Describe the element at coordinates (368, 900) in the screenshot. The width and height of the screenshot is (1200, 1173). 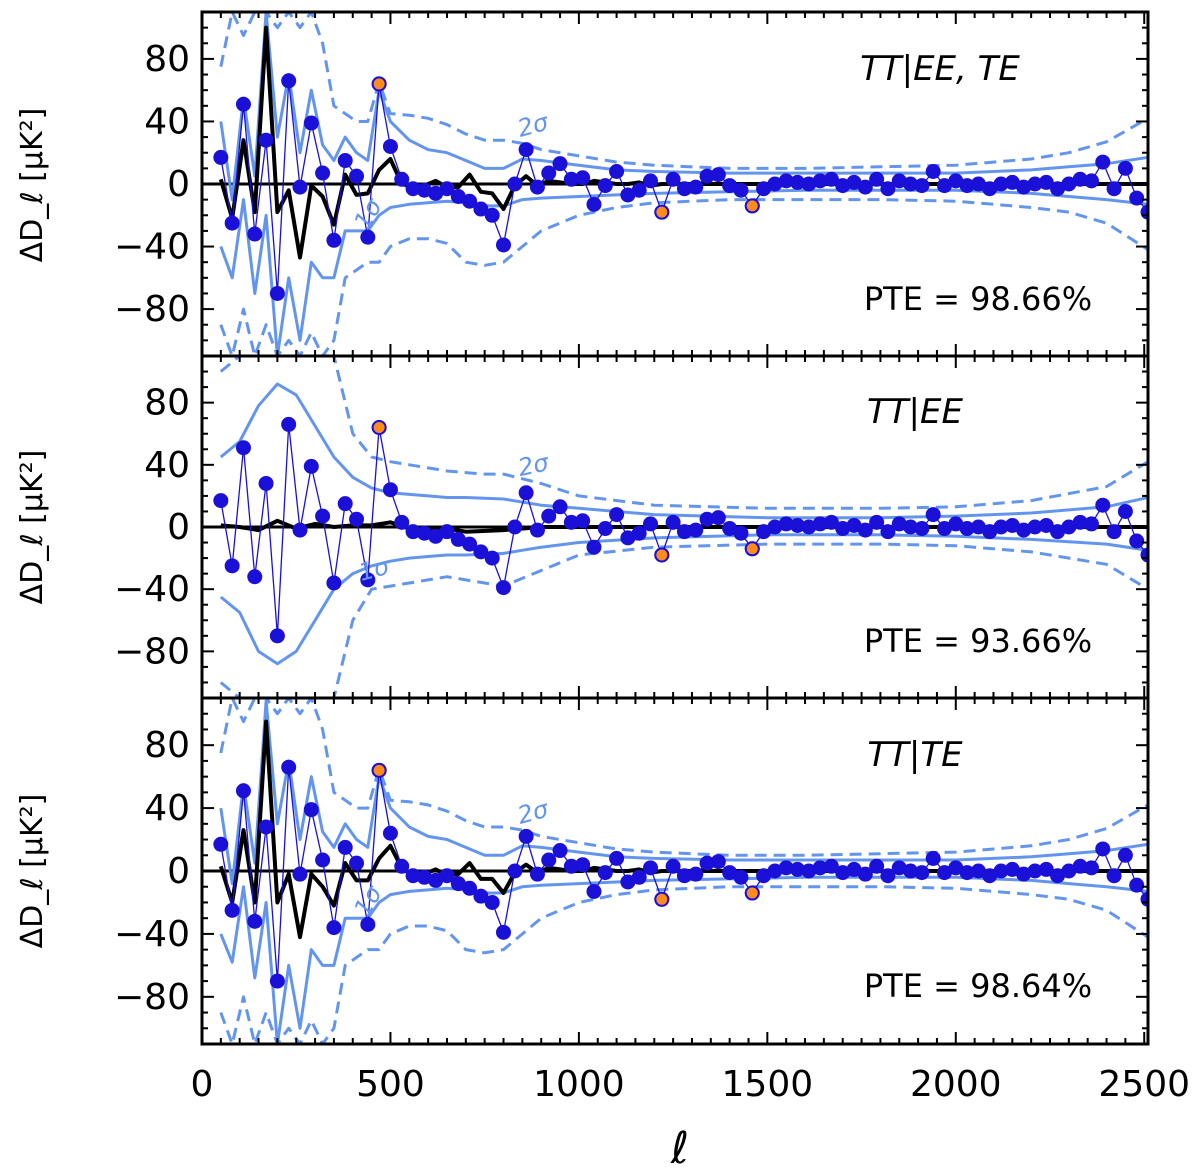
I see `panel-bottom-sigma1-label: 1σ` at that location.